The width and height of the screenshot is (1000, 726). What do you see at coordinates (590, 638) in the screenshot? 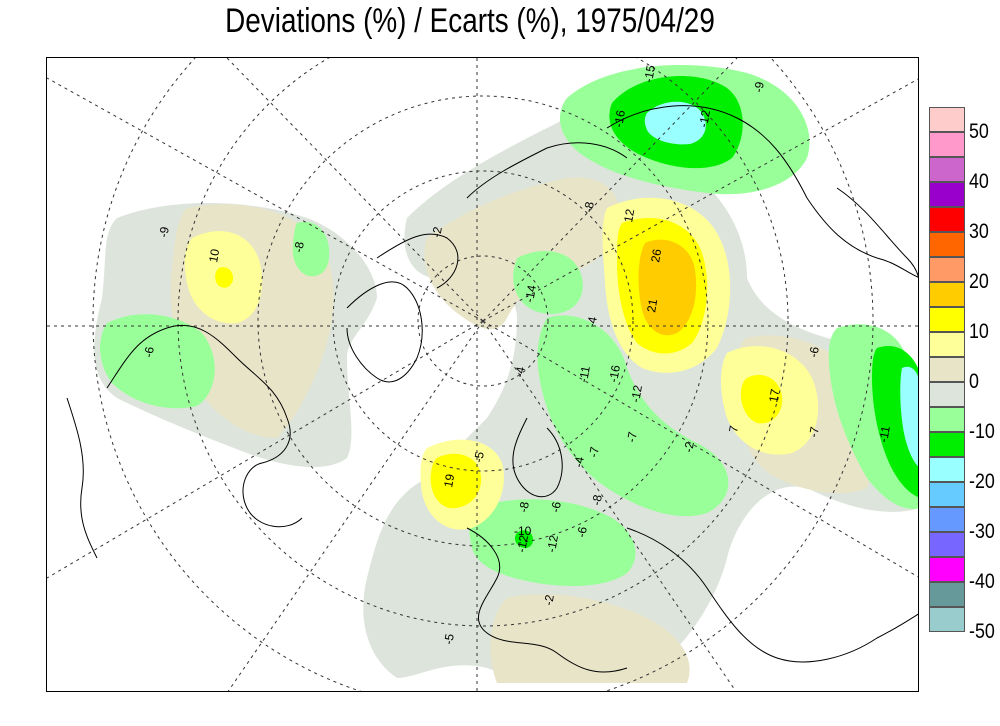
I see `field-south-europe-beige` at bounding box center [590, 638].